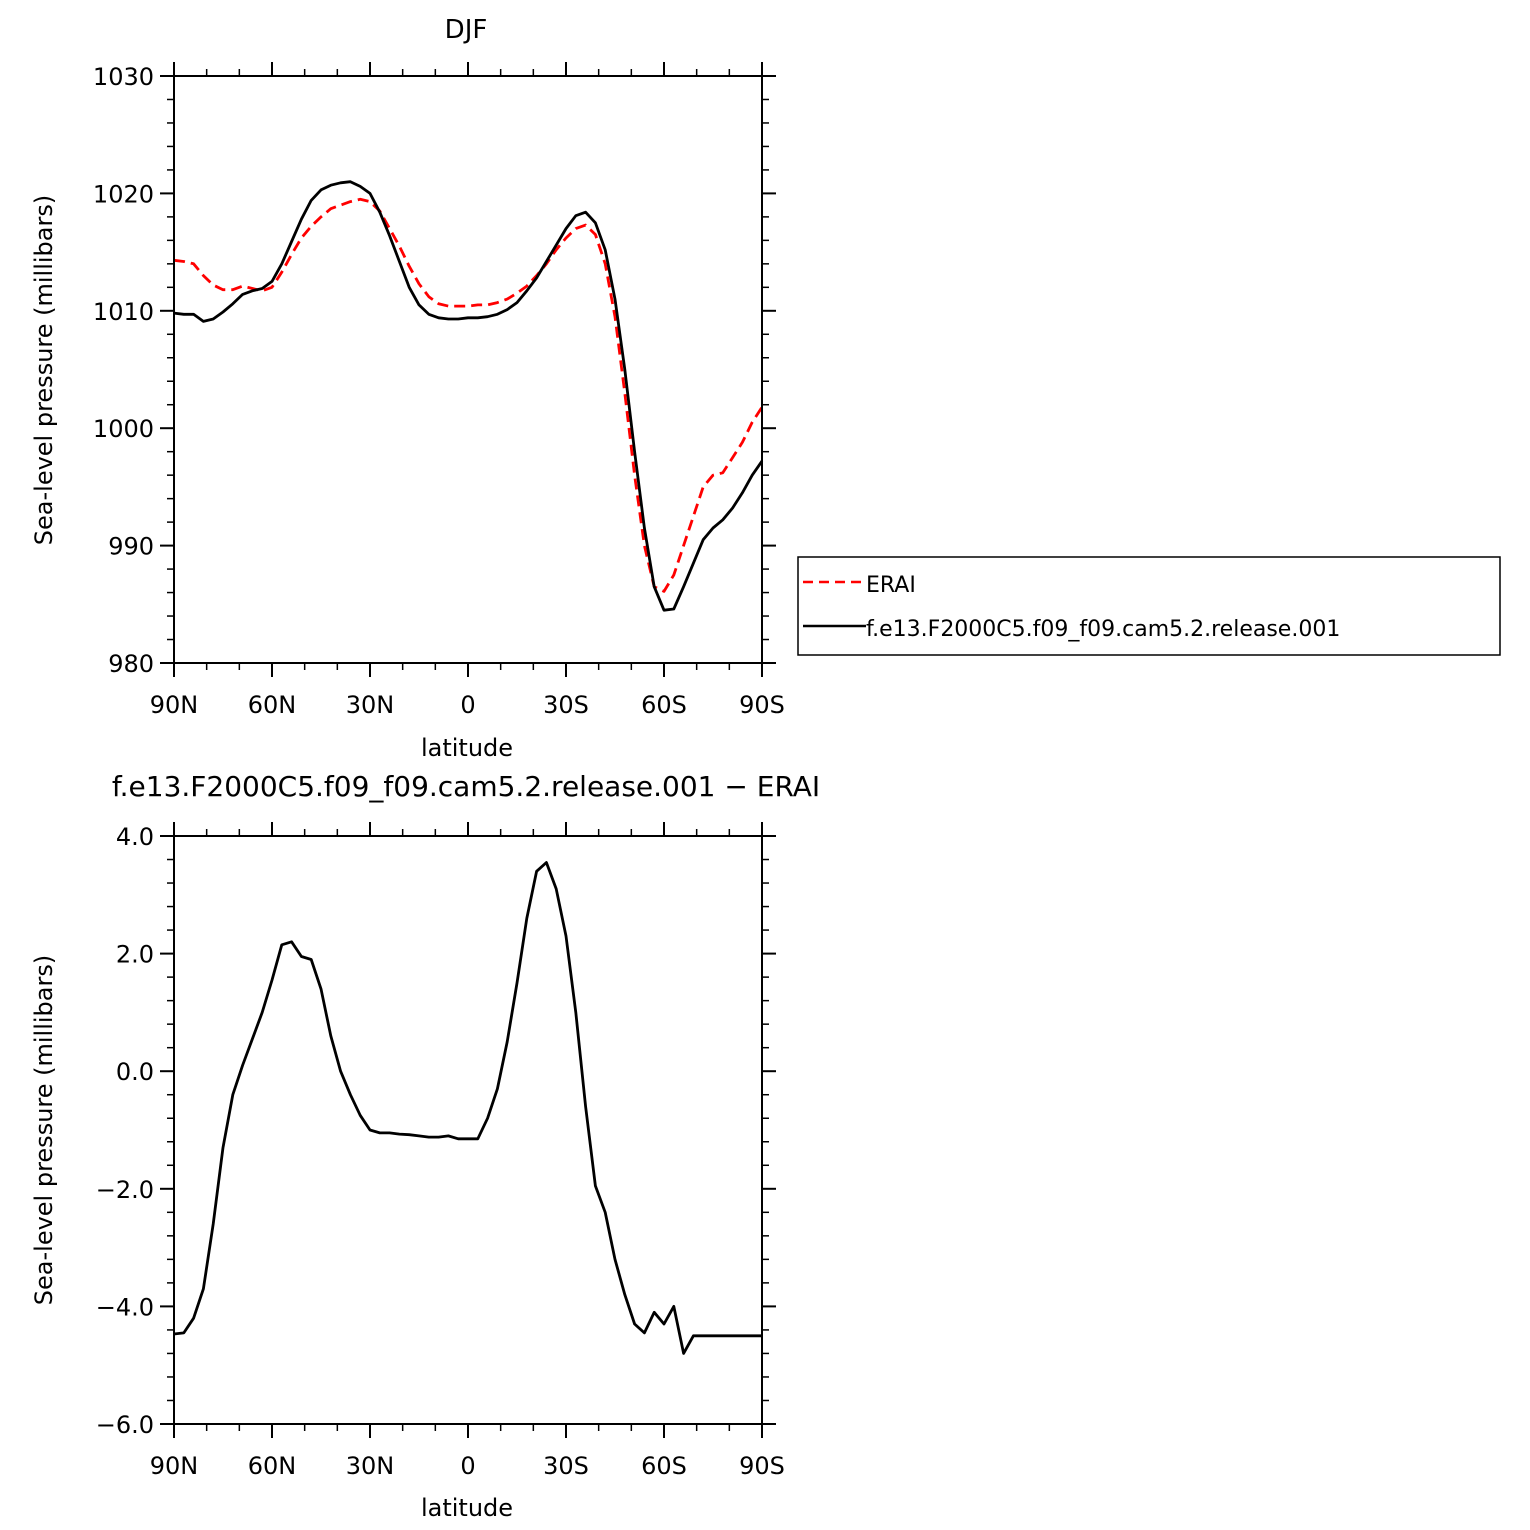 The image size is (1530, 1530). I want to click on top-y-tick-label: 1030, so click(123, 77).